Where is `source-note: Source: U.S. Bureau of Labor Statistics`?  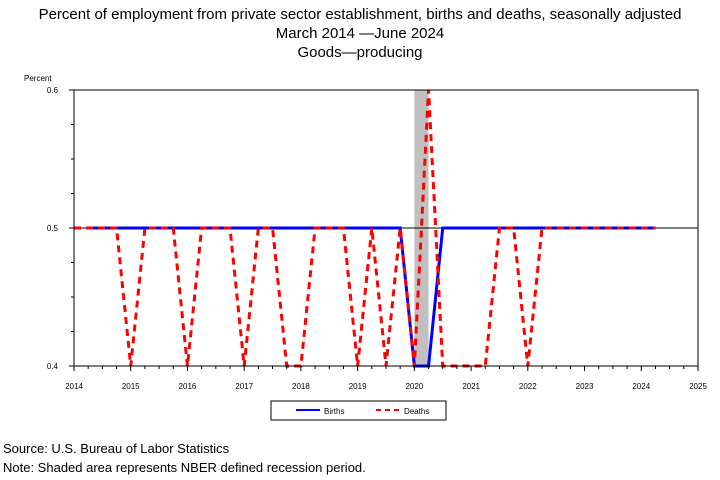
source-note: Source: U.S. Bureau of Labor Statistics is located at coordinates (116, 448).